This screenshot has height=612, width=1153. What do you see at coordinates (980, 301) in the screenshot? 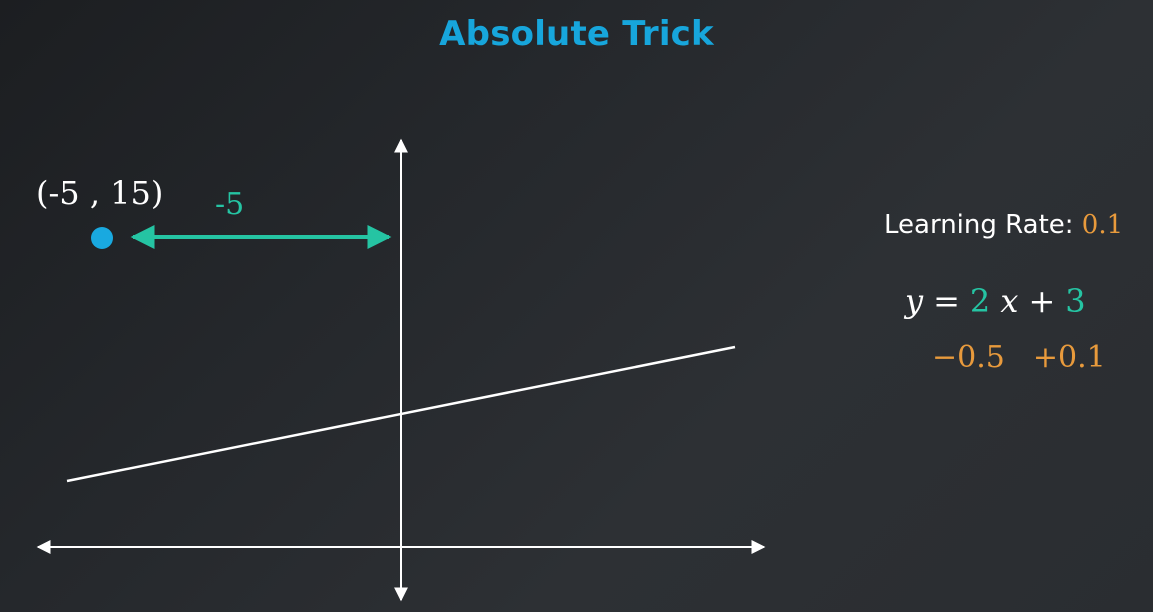
I see `equation-slope: 2` at bounding box center [980, 301].